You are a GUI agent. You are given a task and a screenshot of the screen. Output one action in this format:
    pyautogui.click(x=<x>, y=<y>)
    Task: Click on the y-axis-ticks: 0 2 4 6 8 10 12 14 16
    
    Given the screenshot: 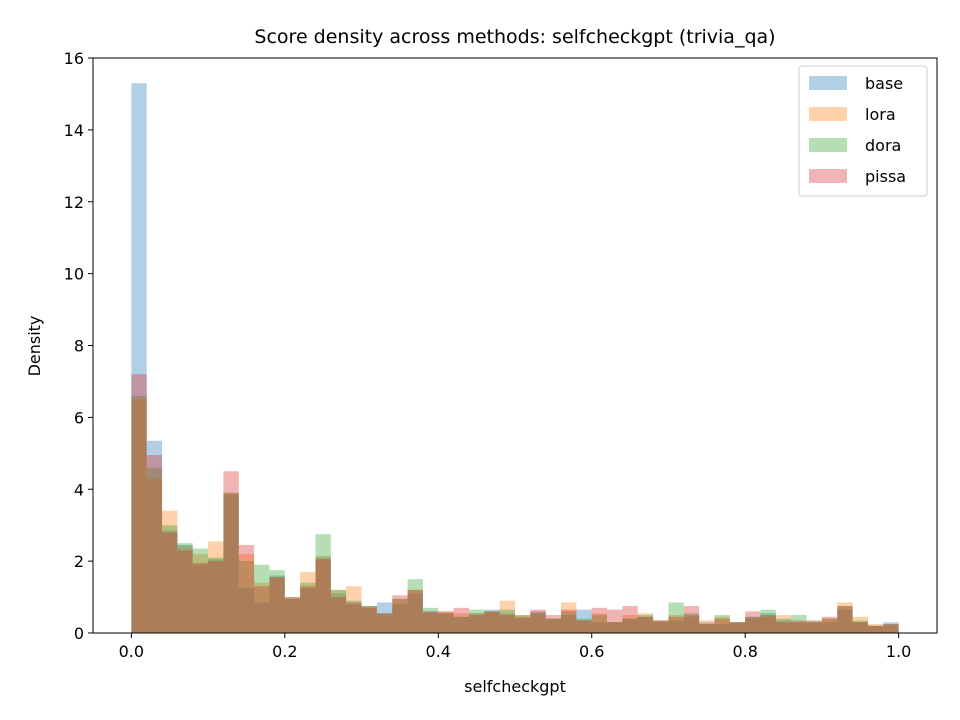 What is the action you would take?
    pyautogui.click(x=78, y=346)
    